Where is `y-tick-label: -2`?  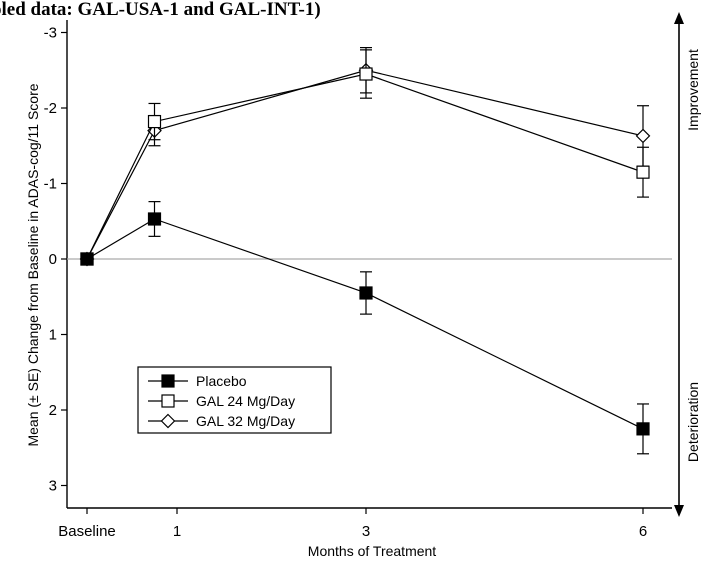
y-tick-label: -2 is located at coordinates (50, 108).